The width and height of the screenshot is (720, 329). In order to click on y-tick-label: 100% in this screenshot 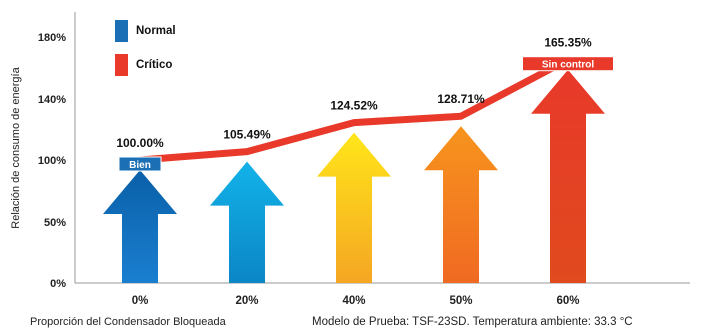, I will do `click(52, 161)`.